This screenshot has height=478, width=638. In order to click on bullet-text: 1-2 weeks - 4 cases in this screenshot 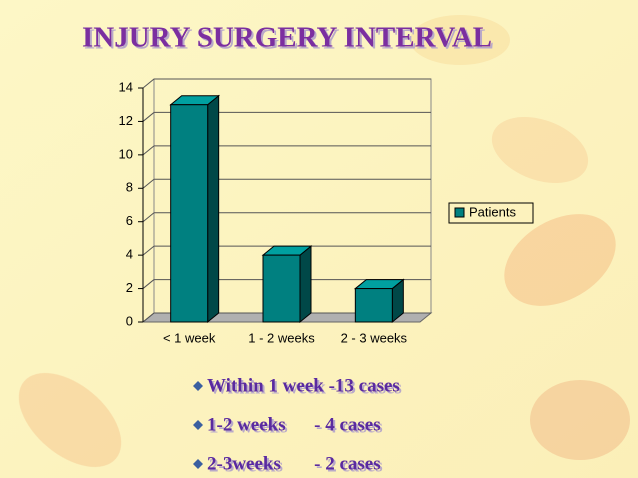, I will do `click(294, 424)`.